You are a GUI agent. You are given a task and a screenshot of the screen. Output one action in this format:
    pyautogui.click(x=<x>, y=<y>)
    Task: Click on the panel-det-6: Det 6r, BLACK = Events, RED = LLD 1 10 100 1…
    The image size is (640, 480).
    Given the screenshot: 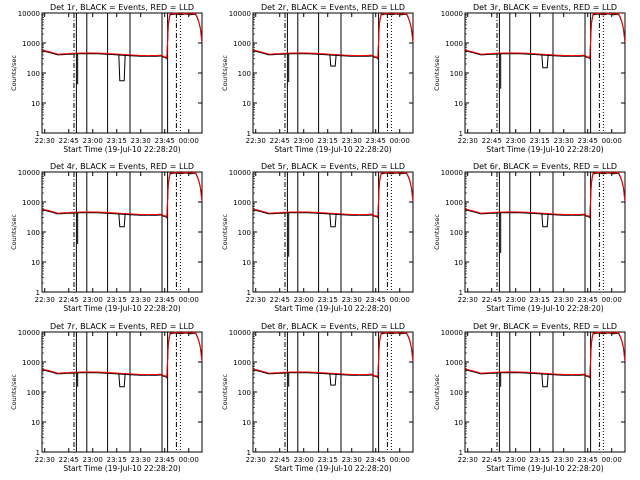 What is the action you would take?
    pyautogui.click(x=529, y=237)
    